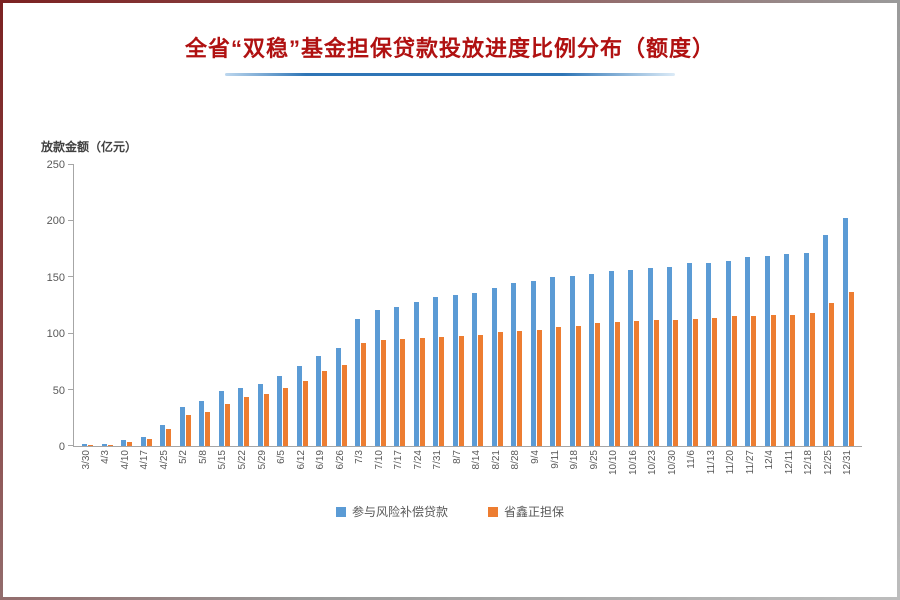  I want to click on x-tick-label: 6/19, so click(321, 469).